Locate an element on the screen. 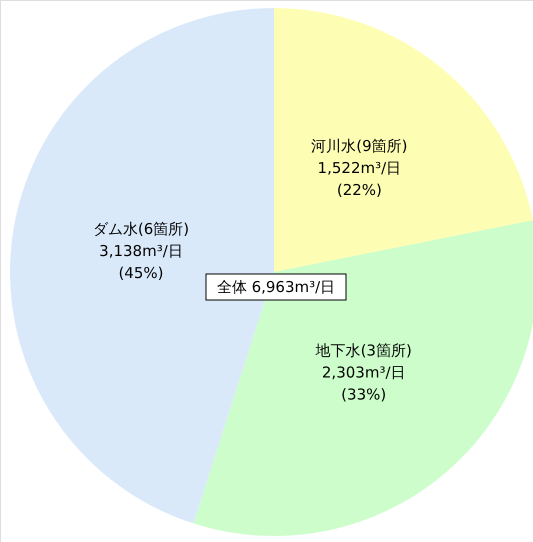 Image resolution: width=533 pixels, height=542 pixels. slice-label: 河川水(9箇所) is located at coordinates (359, 145).